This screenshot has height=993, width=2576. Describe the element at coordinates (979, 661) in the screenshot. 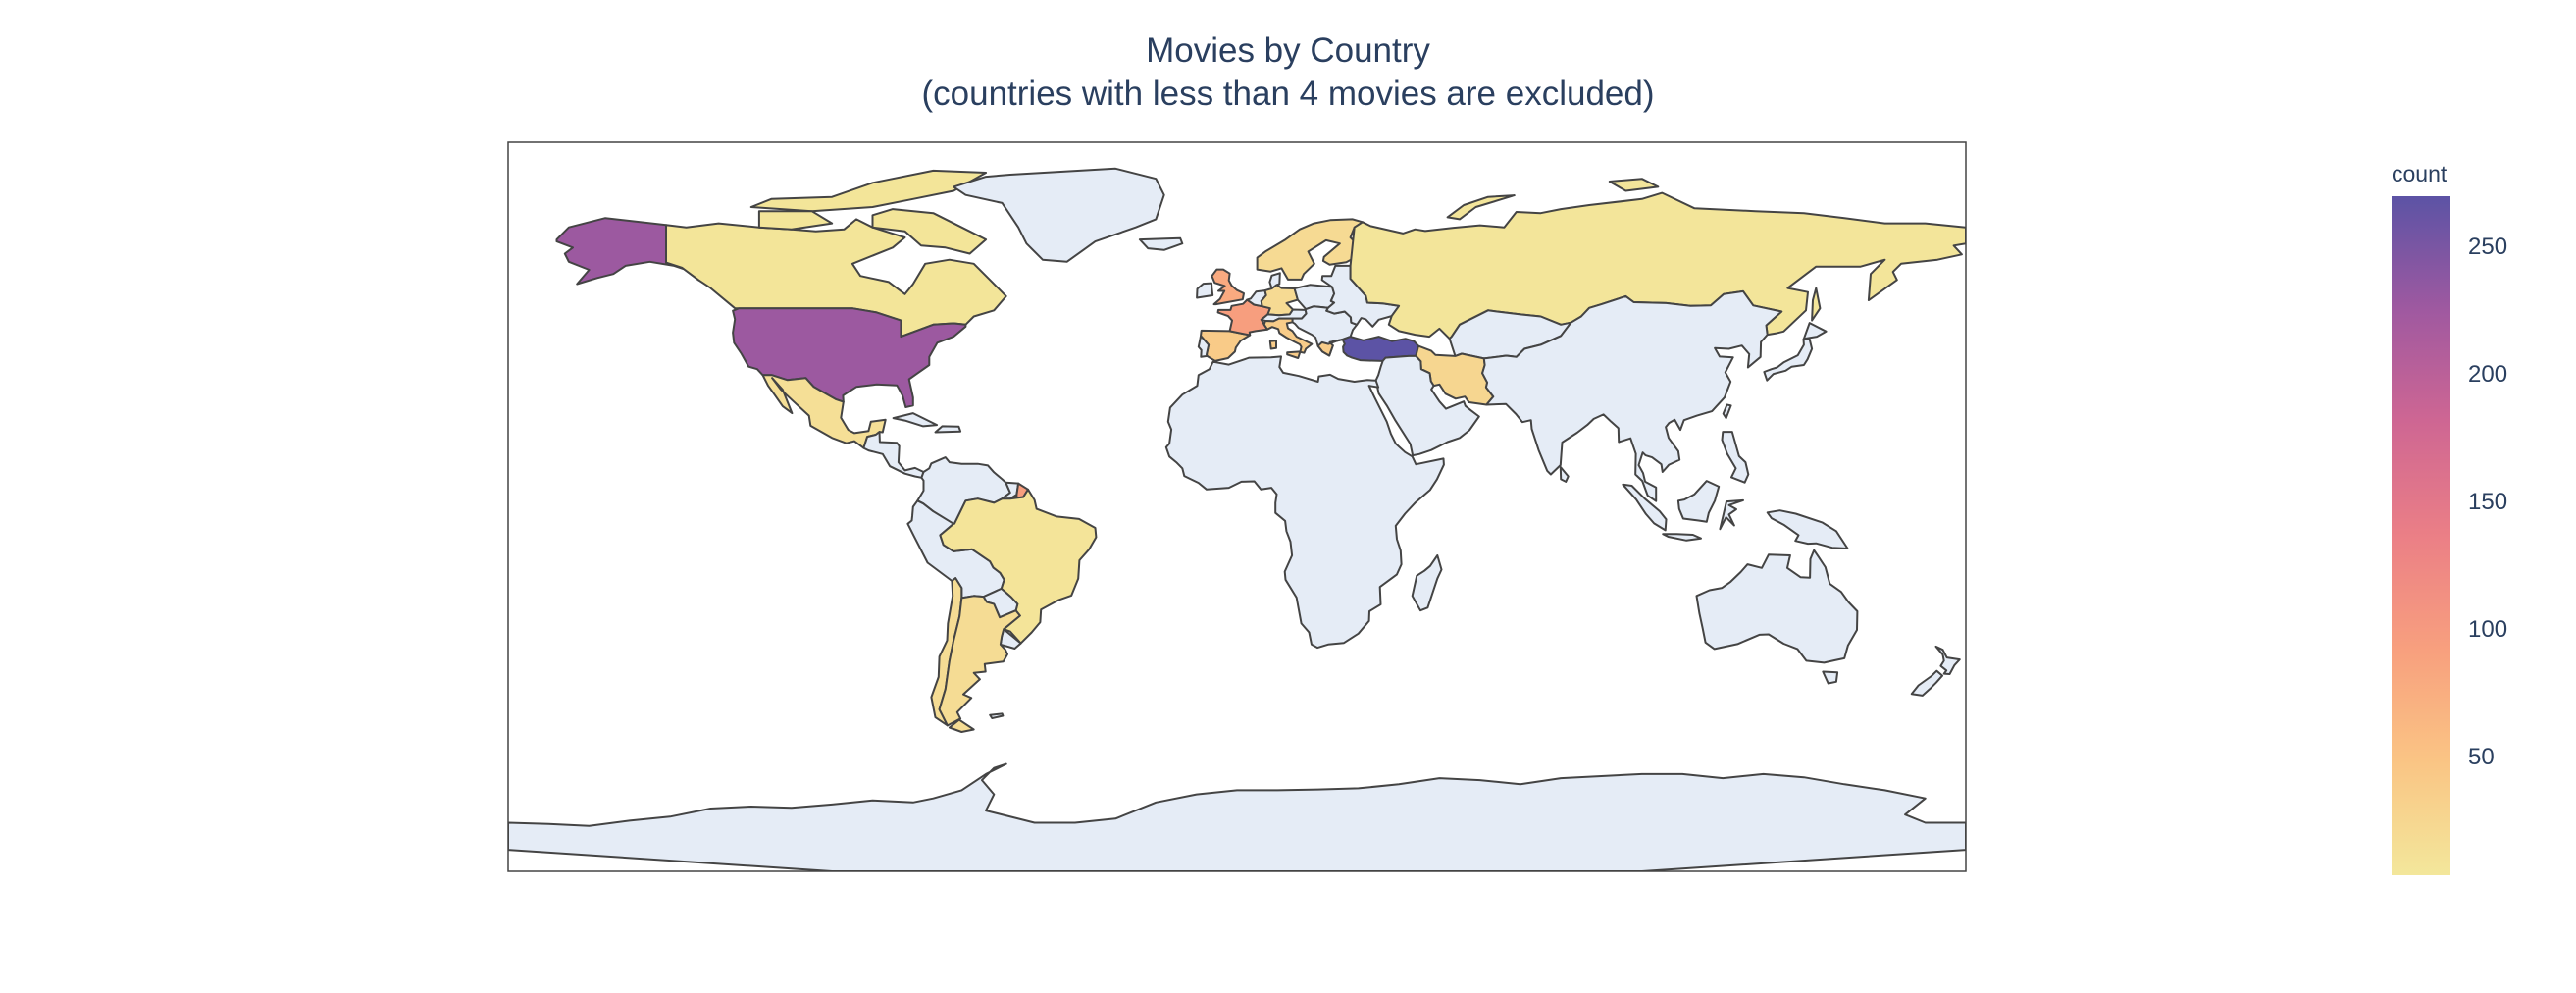

I see `country-argentina` at that location.